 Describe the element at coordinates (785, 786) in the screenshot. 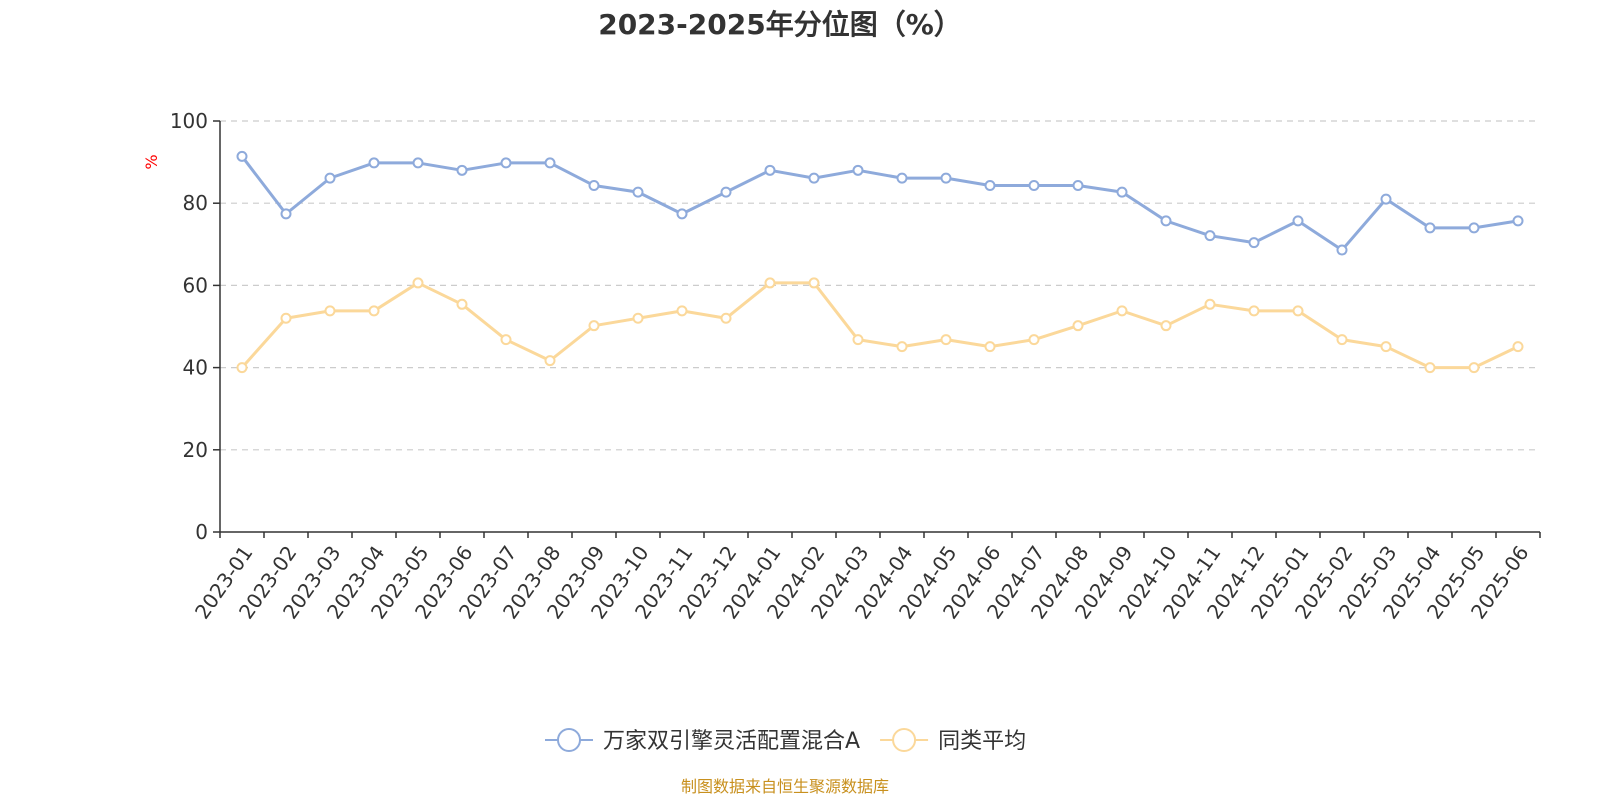

I see `data-source-note: 制图数据来自恒生聚源数据库` at that location.